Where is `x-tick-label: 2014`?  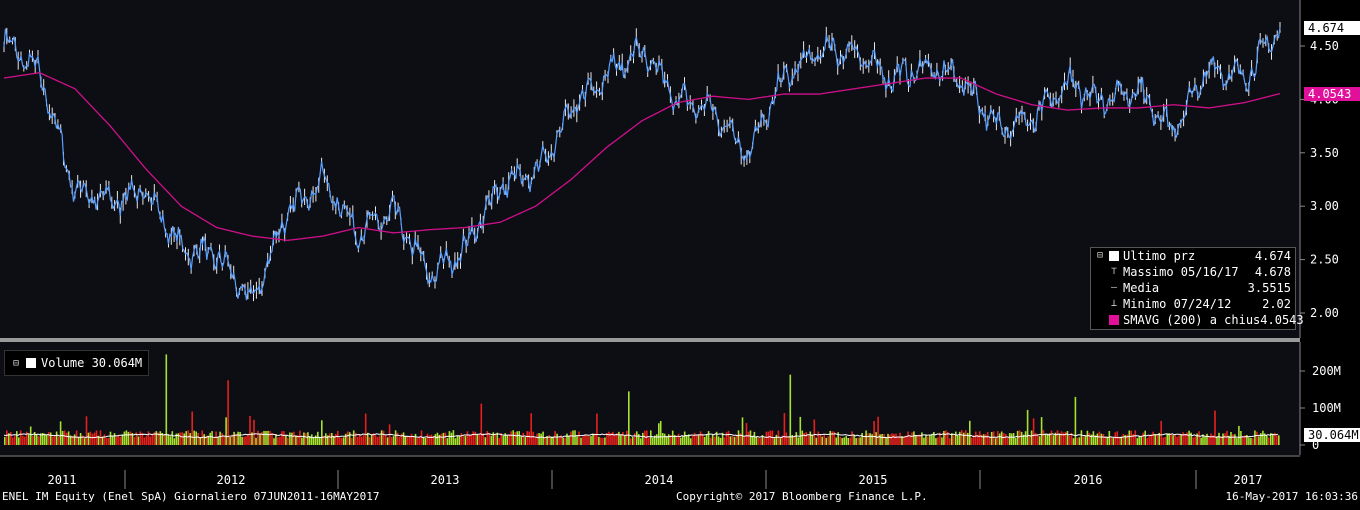 x-tick-label: 2014 is located at coordinates (659, 480).